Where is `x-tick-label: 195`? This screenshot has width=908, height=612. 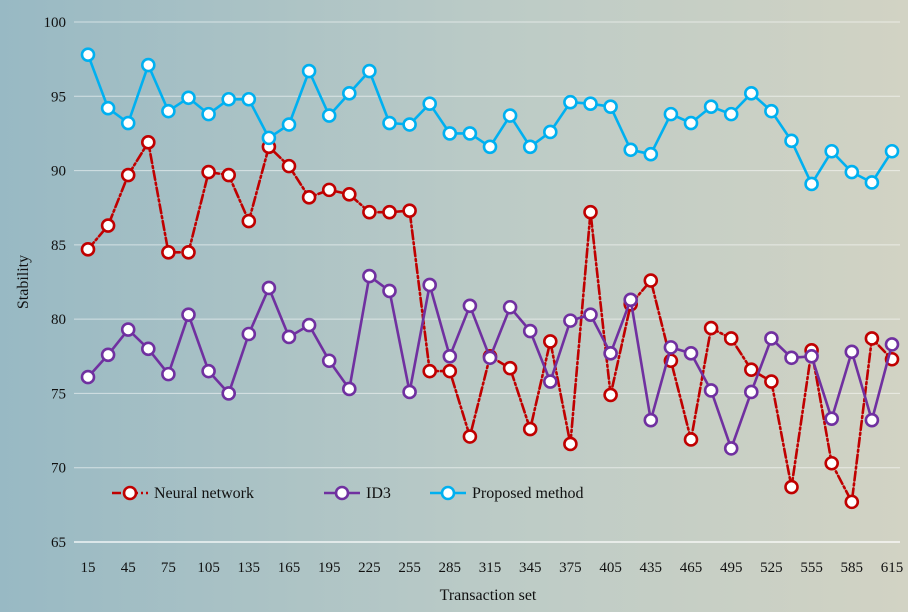 x-tick-label: 195 is located at coordinates (329, 568).